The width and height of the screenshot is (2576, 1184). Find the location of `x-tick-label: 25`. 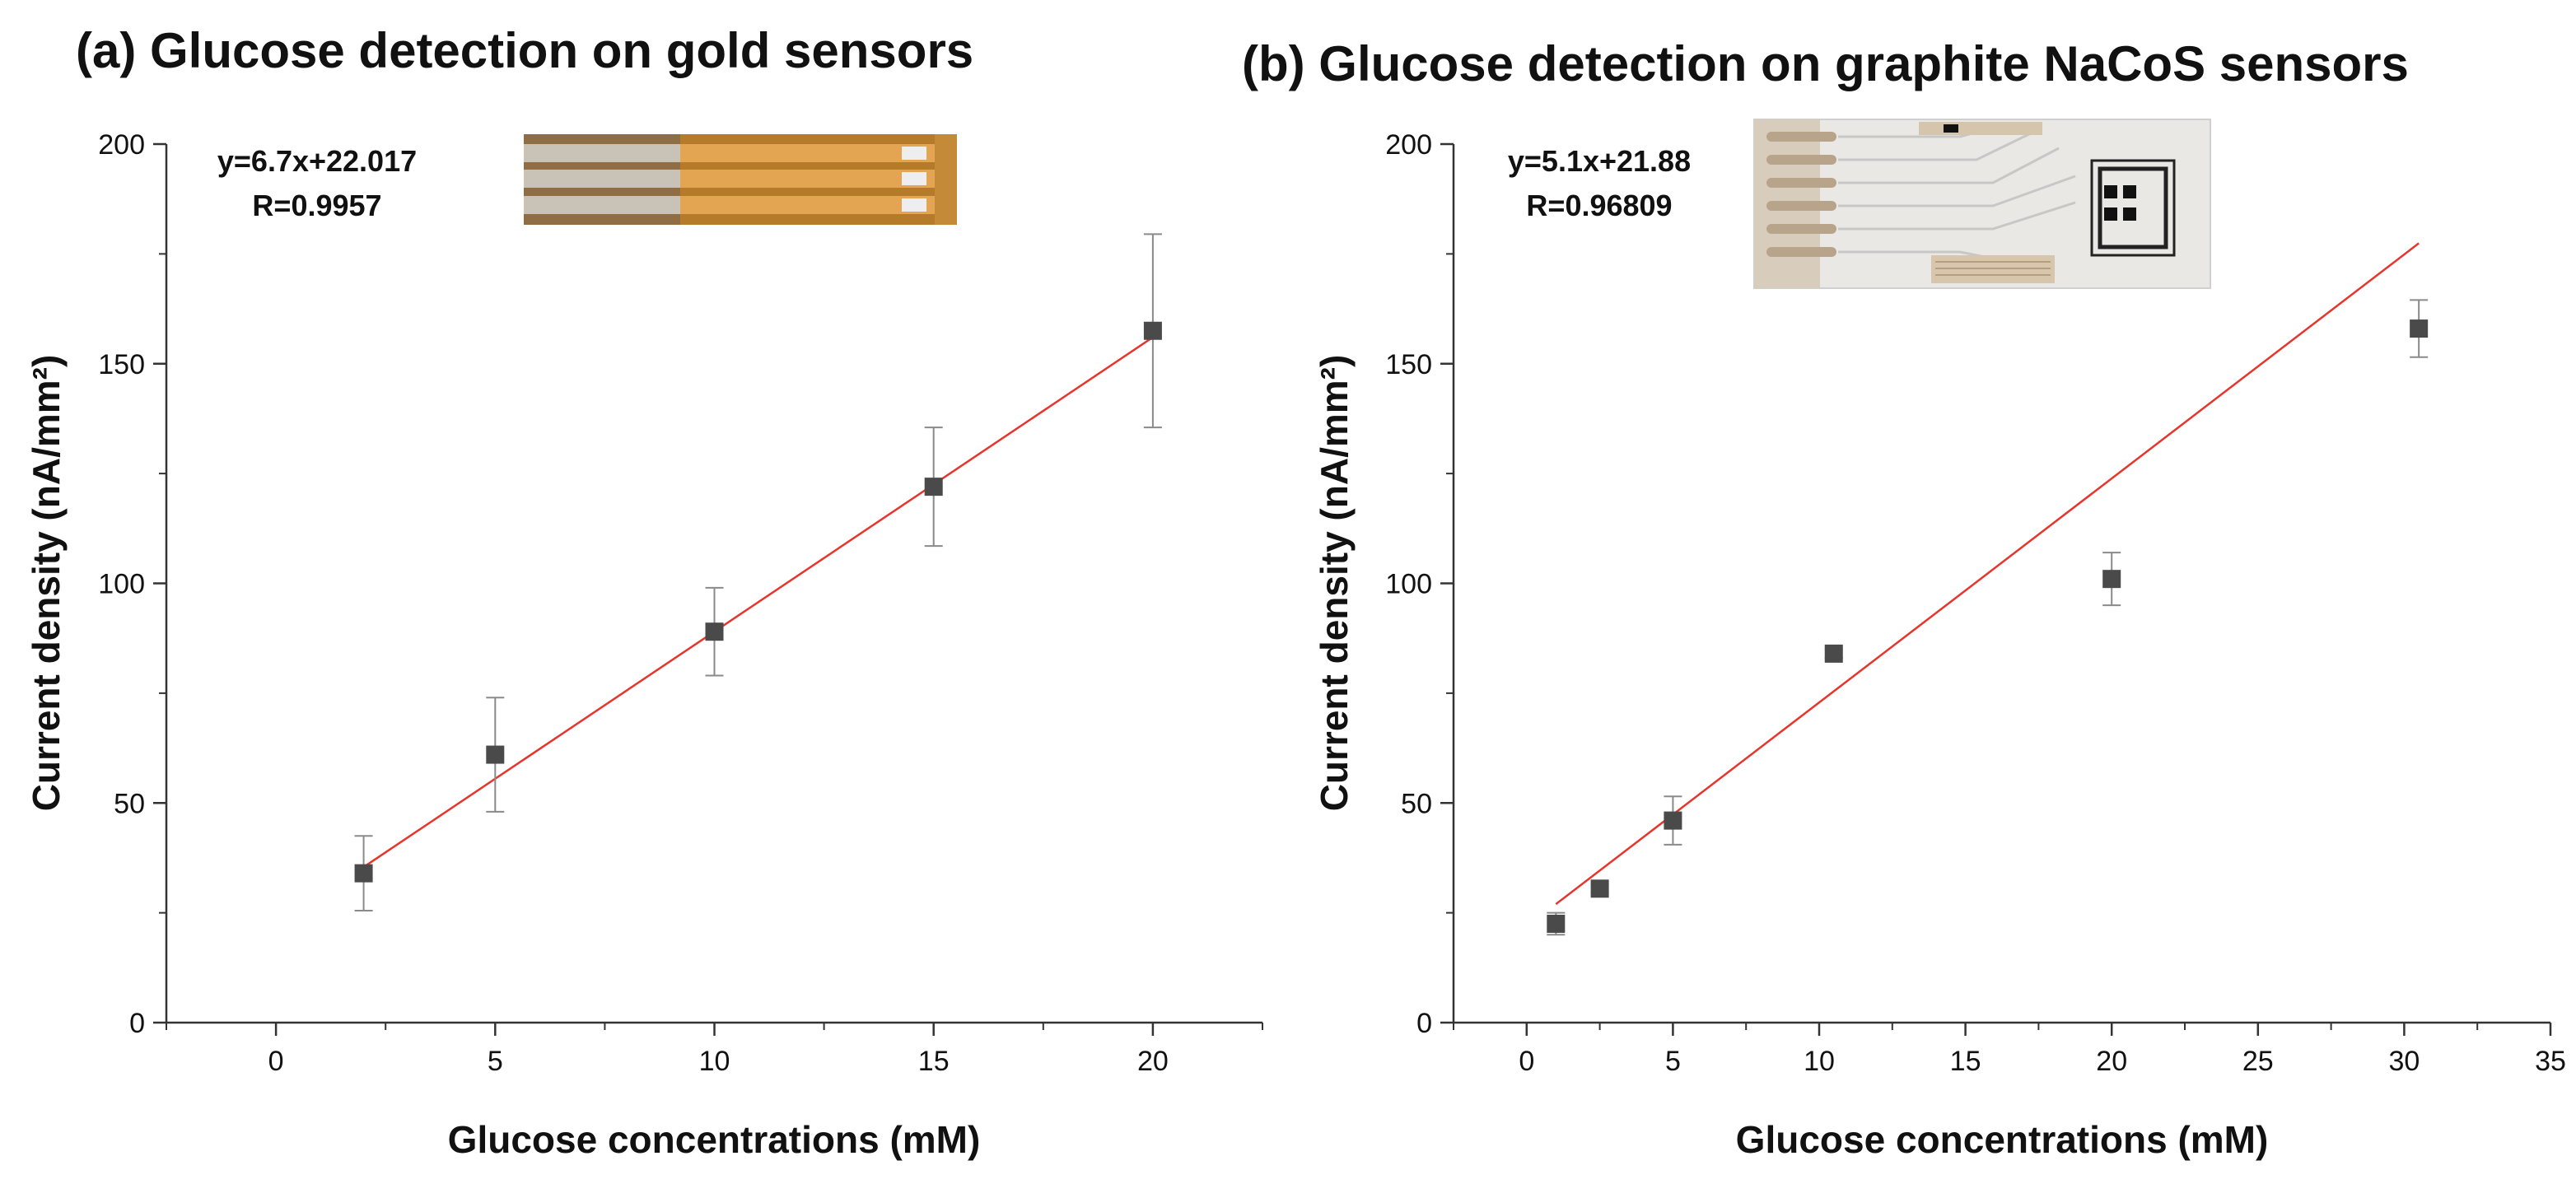

x-tick-label: 25 is located at coordinates (2258, 1061).